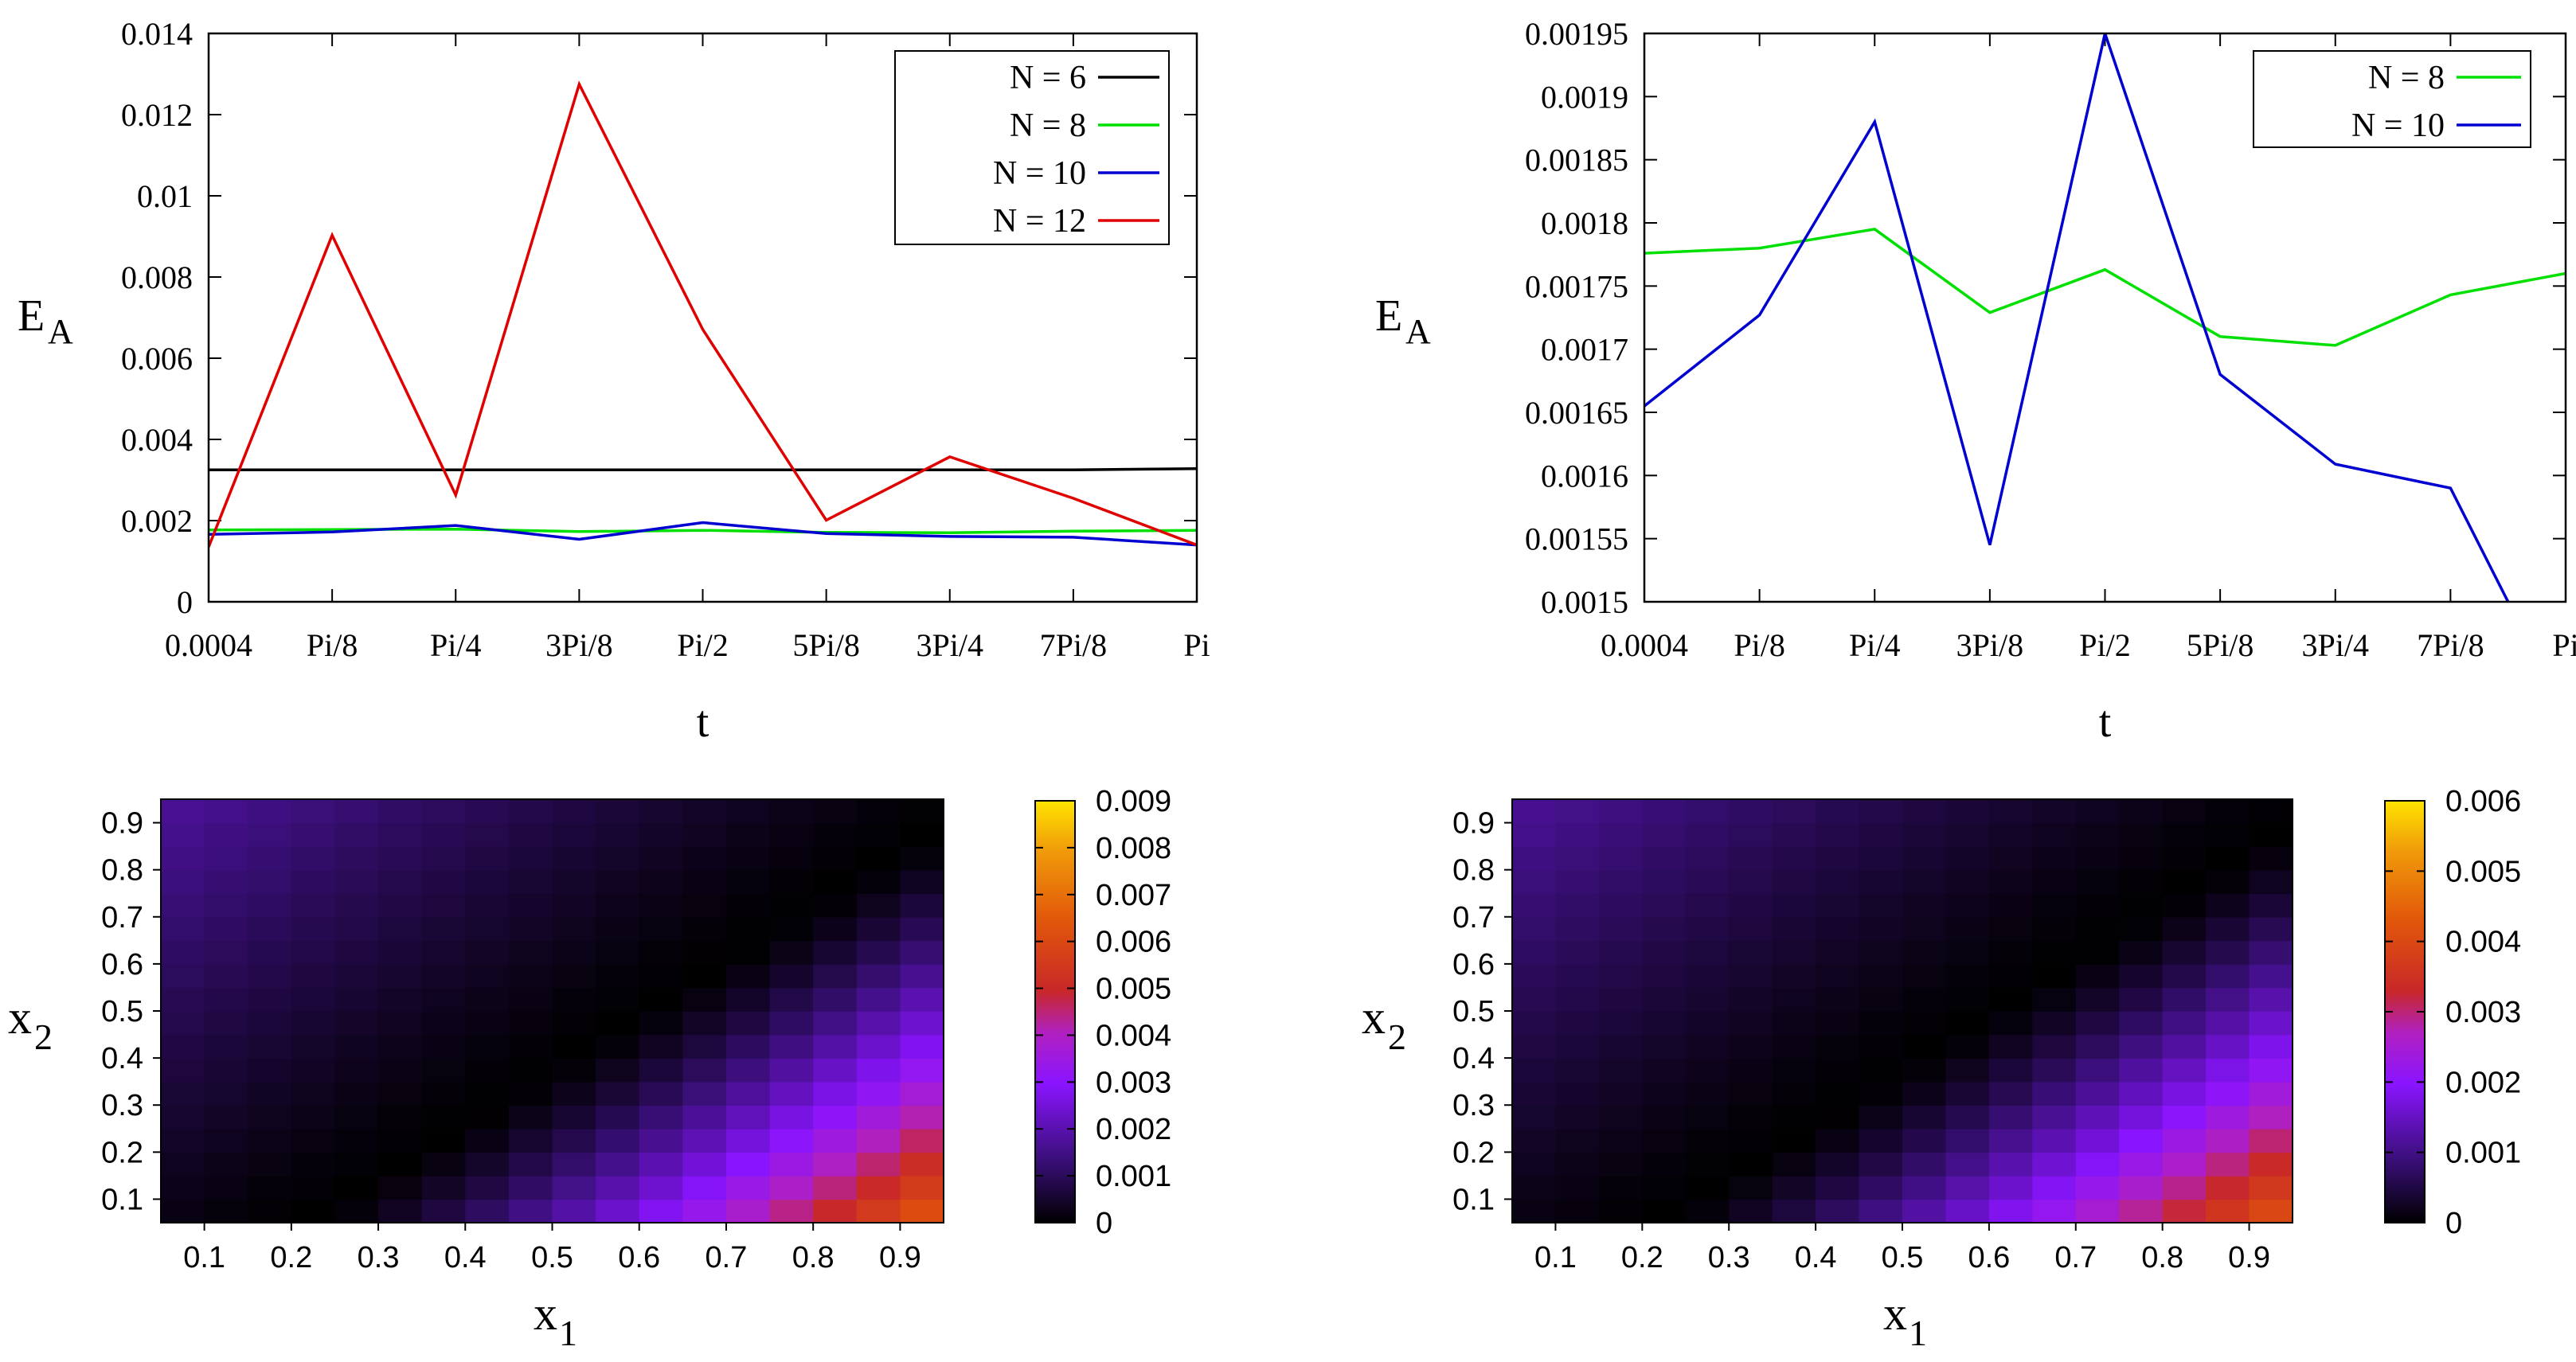 The width and height of the screenshot is (2576, 1362). I want to click on x-tick-label: Pi/2, so click(2104, 645).